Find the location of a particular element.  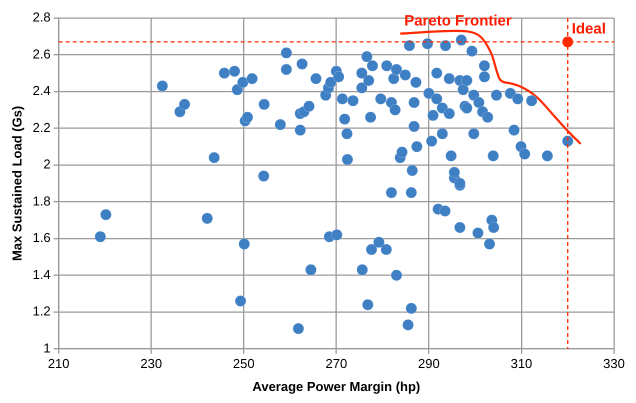

x-axis-title: Average Power Margin (hp) is located at coordinates (336, 386).